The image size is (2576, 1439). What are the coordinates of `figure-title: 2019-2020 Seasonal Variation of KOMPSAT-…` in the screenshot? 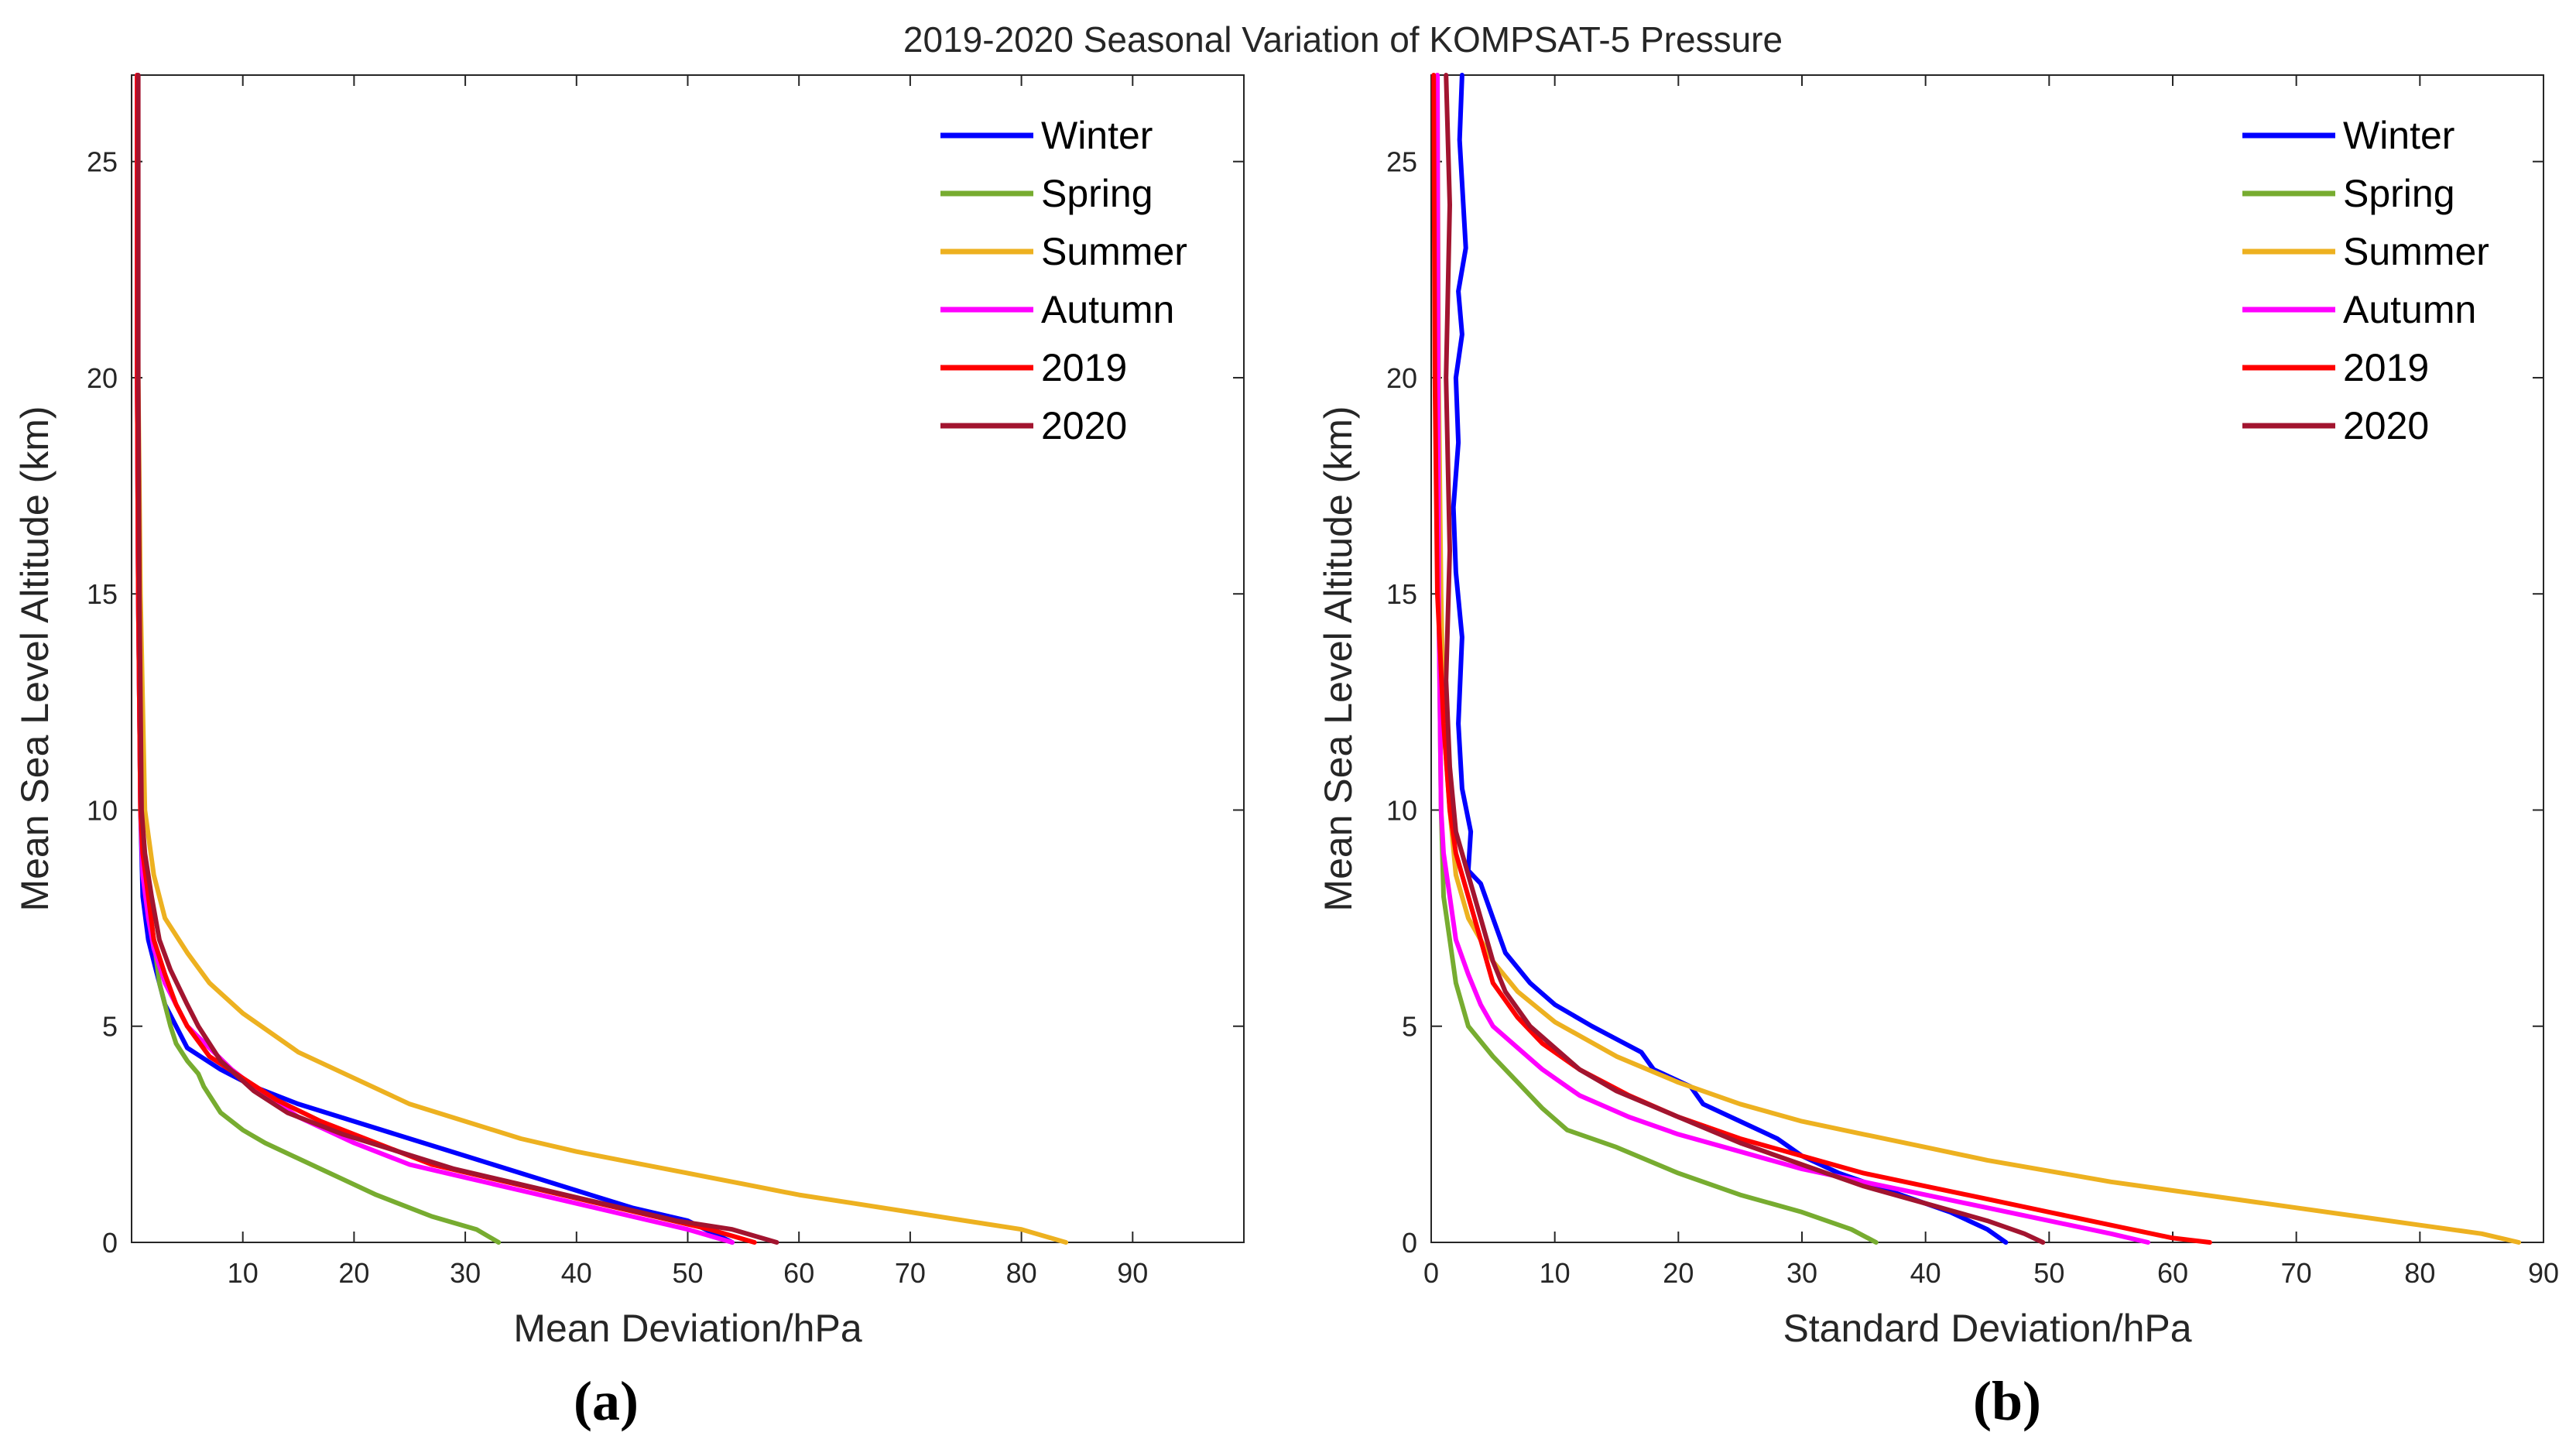 It's located at (1343, 39).